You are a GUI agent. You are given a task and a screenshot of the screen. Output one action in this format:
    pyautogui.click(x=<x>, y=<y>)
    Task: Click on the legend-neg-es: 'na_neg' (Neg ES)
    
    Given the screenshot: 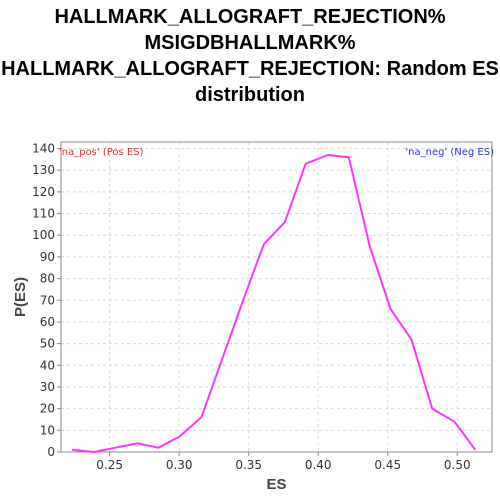 What is the action you would take?
    pyautogui.click(x=449, y=152)
    